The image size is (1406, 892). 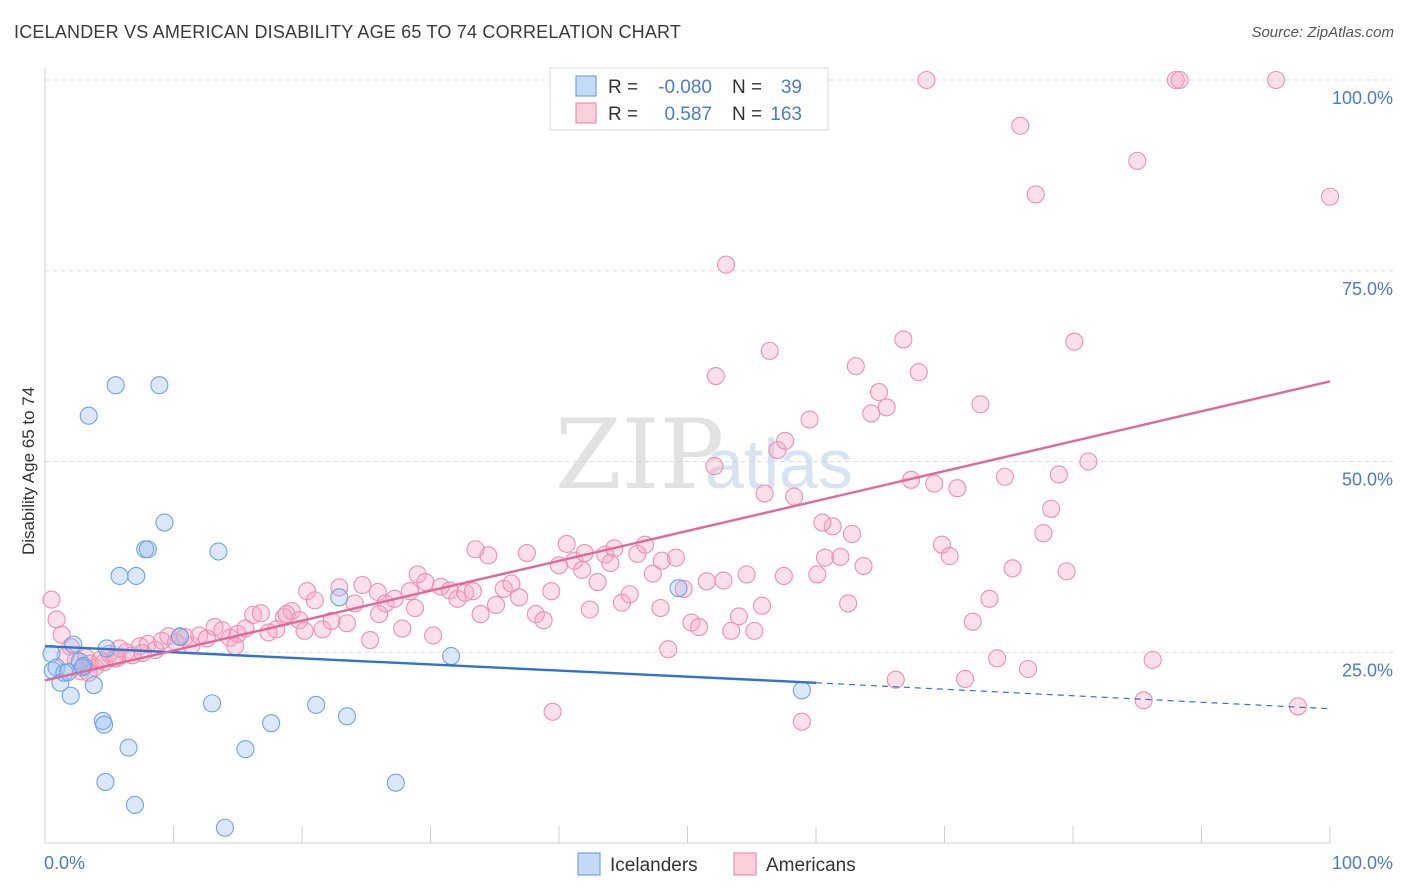 I want to click on legend-americans-swatch, so click(x=586, y=113).